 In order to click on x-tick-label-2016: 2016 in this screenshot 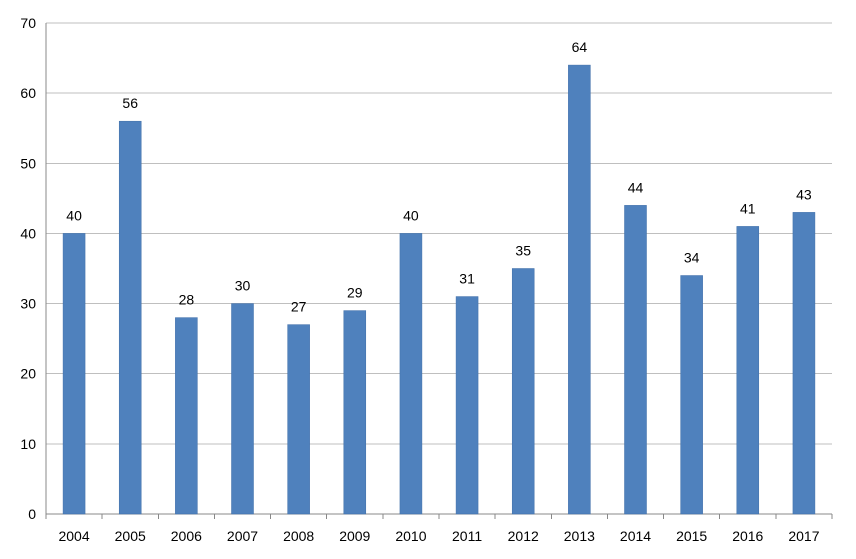, I will do `click(747, 536)`.